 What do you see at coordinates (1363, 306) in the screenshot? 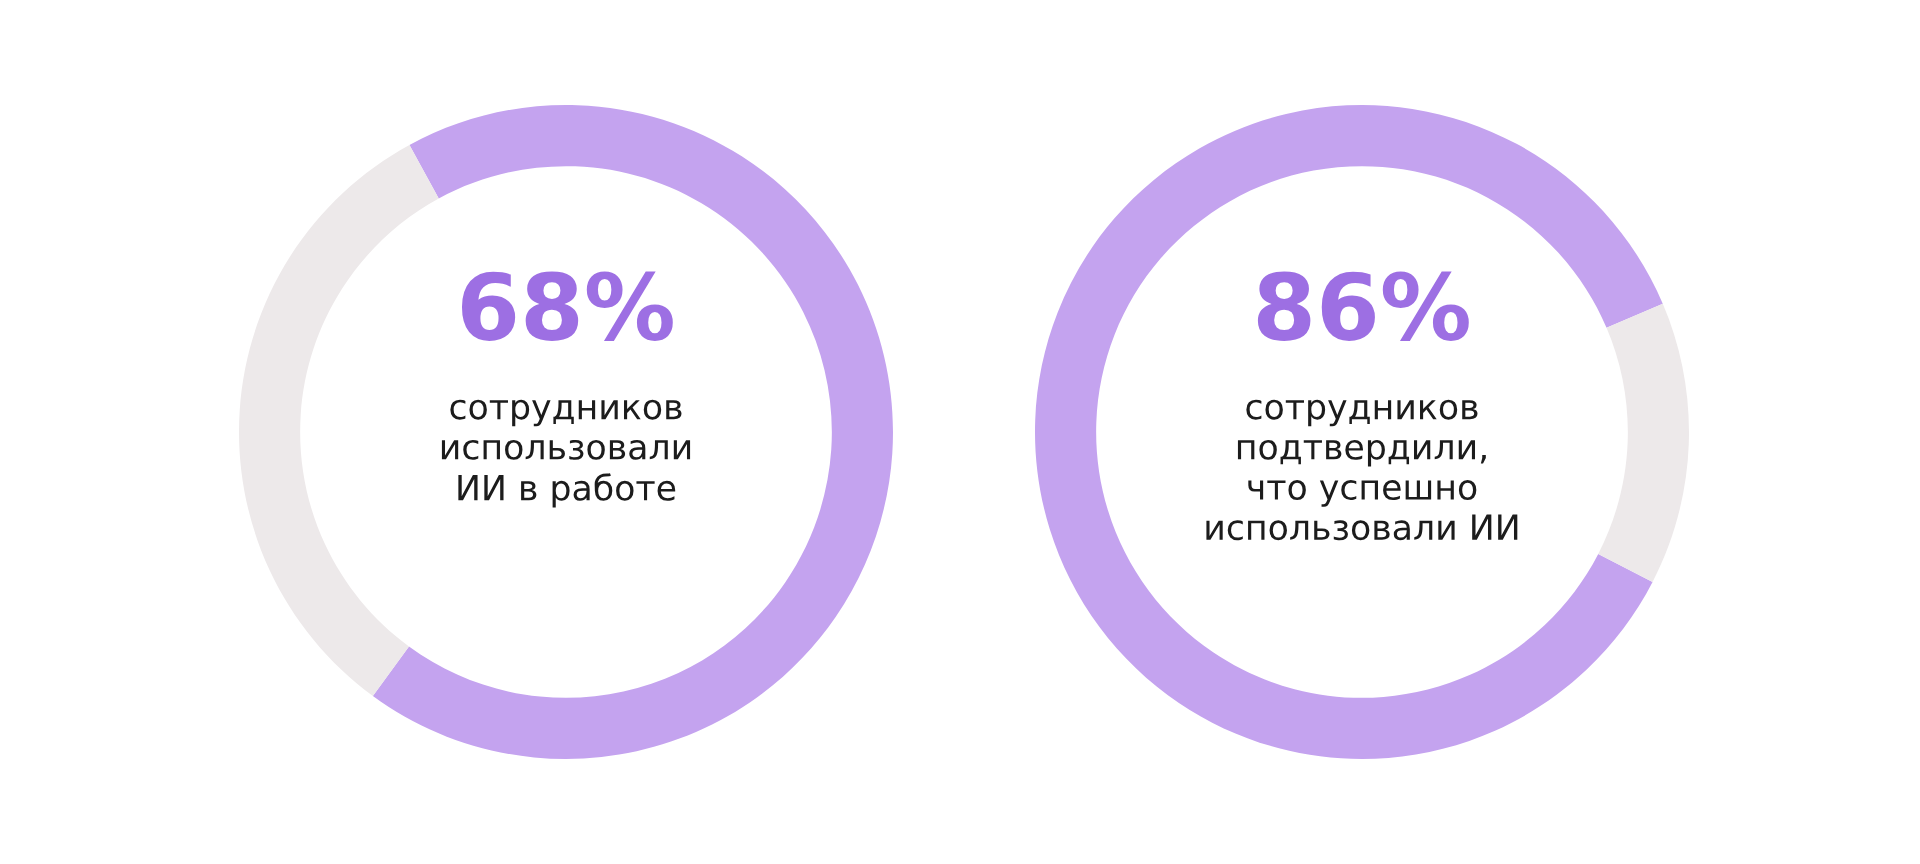
I see `text: 86%` at bounding box center [1363, 306].